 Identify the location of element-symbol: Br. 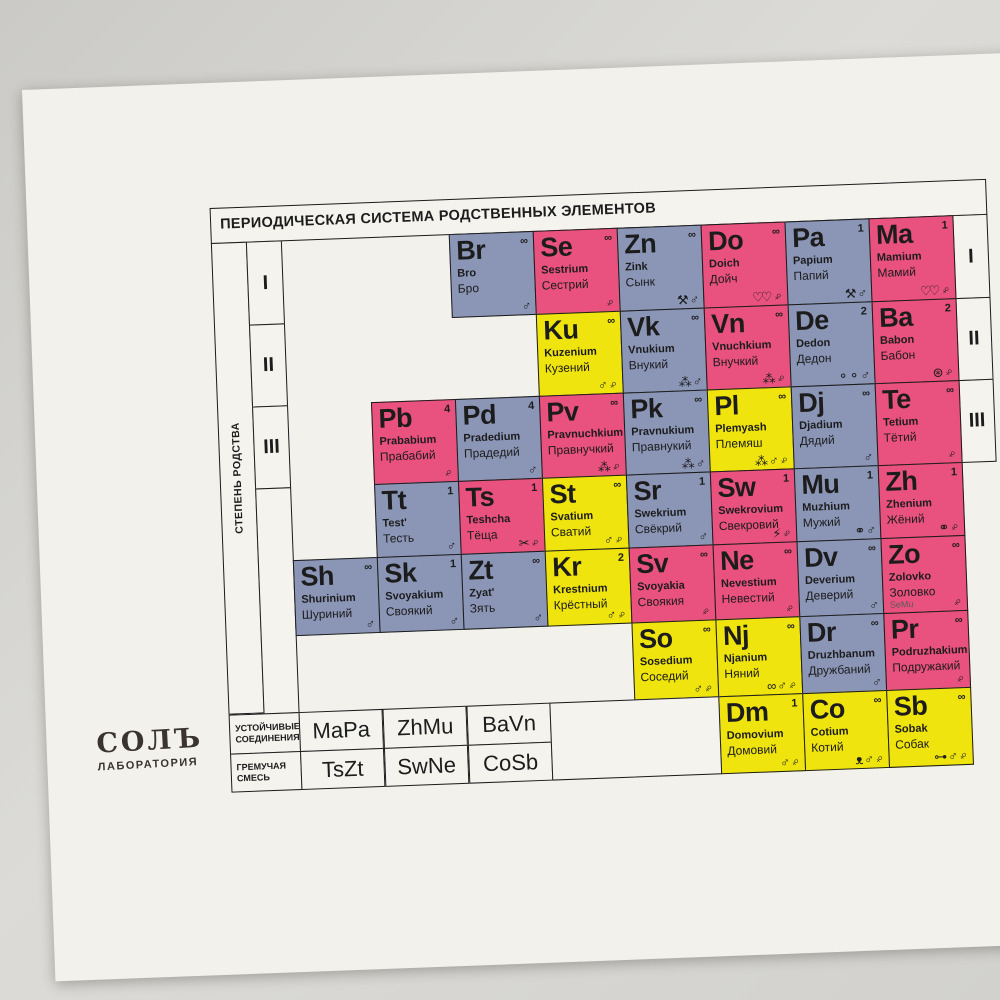
(470, 250).